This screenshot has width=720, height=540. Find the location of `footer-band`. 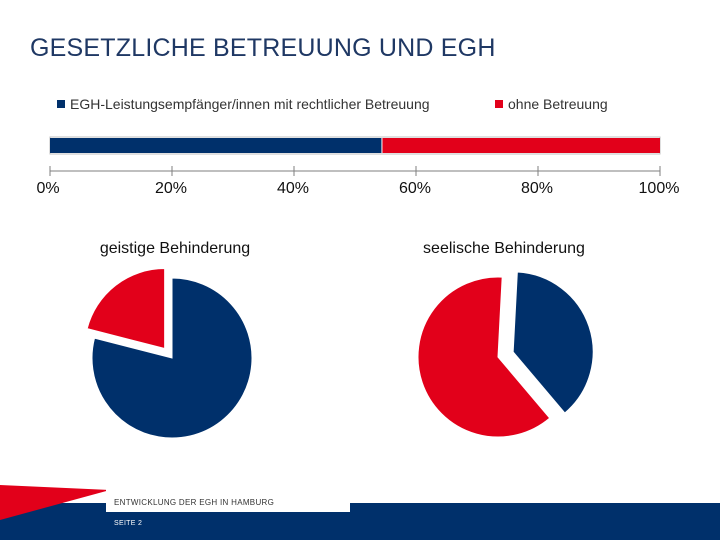

footer-band is located at coordinates (360, 512).